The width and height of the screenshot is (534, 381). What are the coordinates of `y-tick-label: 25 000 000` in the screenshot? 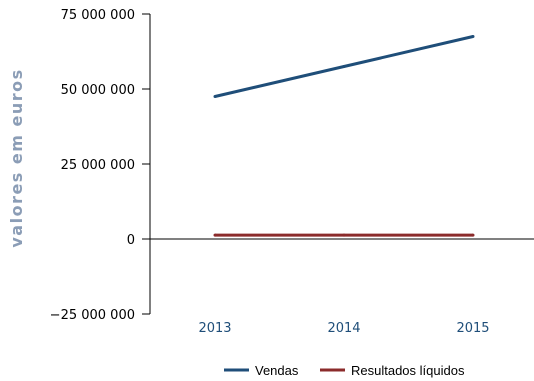 It's located at (98, 165).